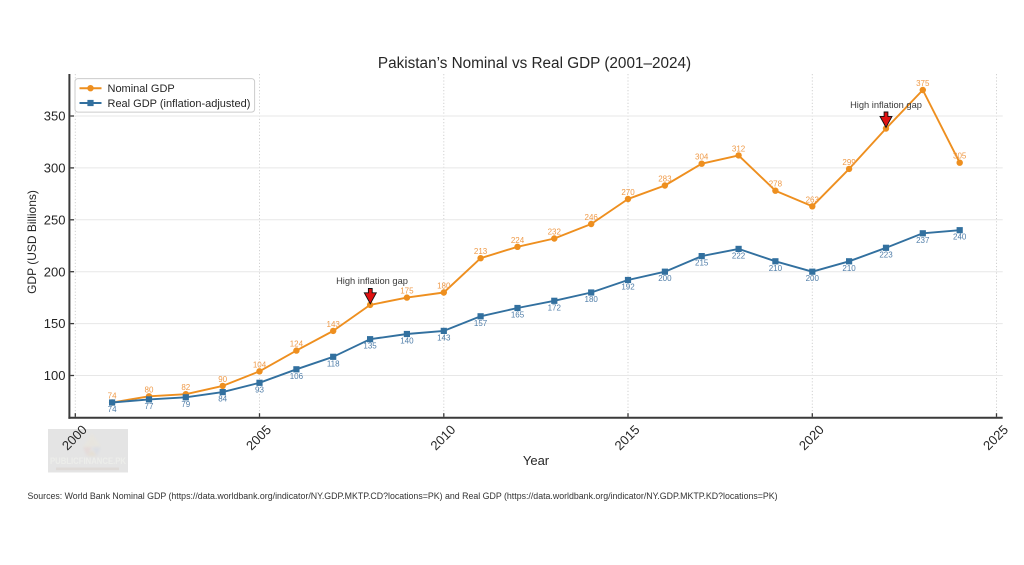 The height and width of the screenshot is (565, 1024). Describe the element at coordinates (592, 217) in the screenshot. I see `svg-text: 246` at that location.